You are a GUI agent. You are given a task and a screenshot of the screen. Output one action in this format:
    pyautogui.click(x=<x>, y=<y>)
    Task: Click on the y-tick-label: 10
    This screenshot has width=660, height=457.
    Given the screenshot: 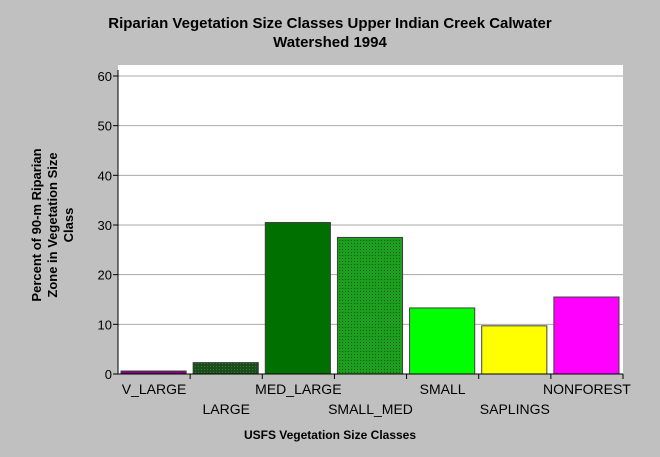 What is the action you would take?
    pyautogui.click(x=105, y=324)
    